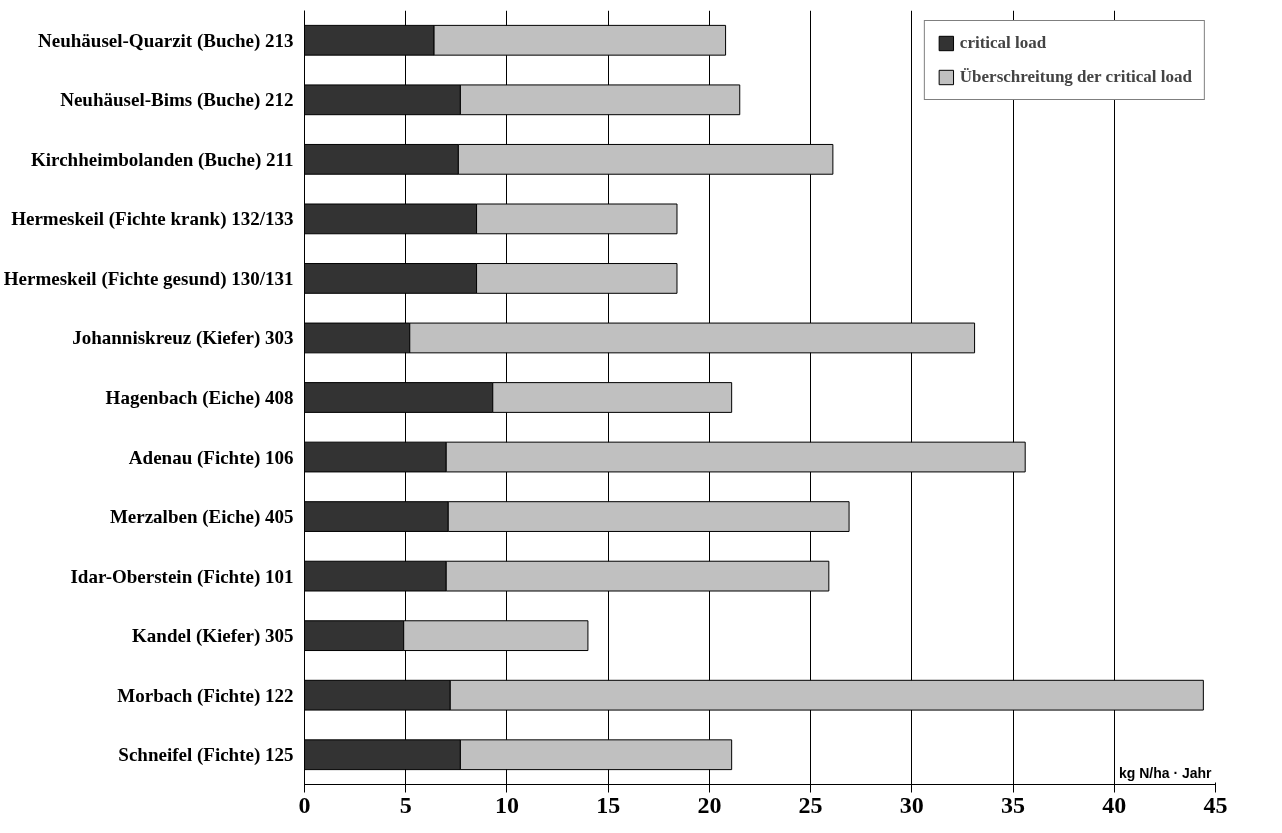 Image resolution: width=1282 pixels, height=833 pixels. Describe the element at coordinates (206, 755) in the screenshot. I see `y-tick-label: Schneifel (Fichte) 125` at that location.